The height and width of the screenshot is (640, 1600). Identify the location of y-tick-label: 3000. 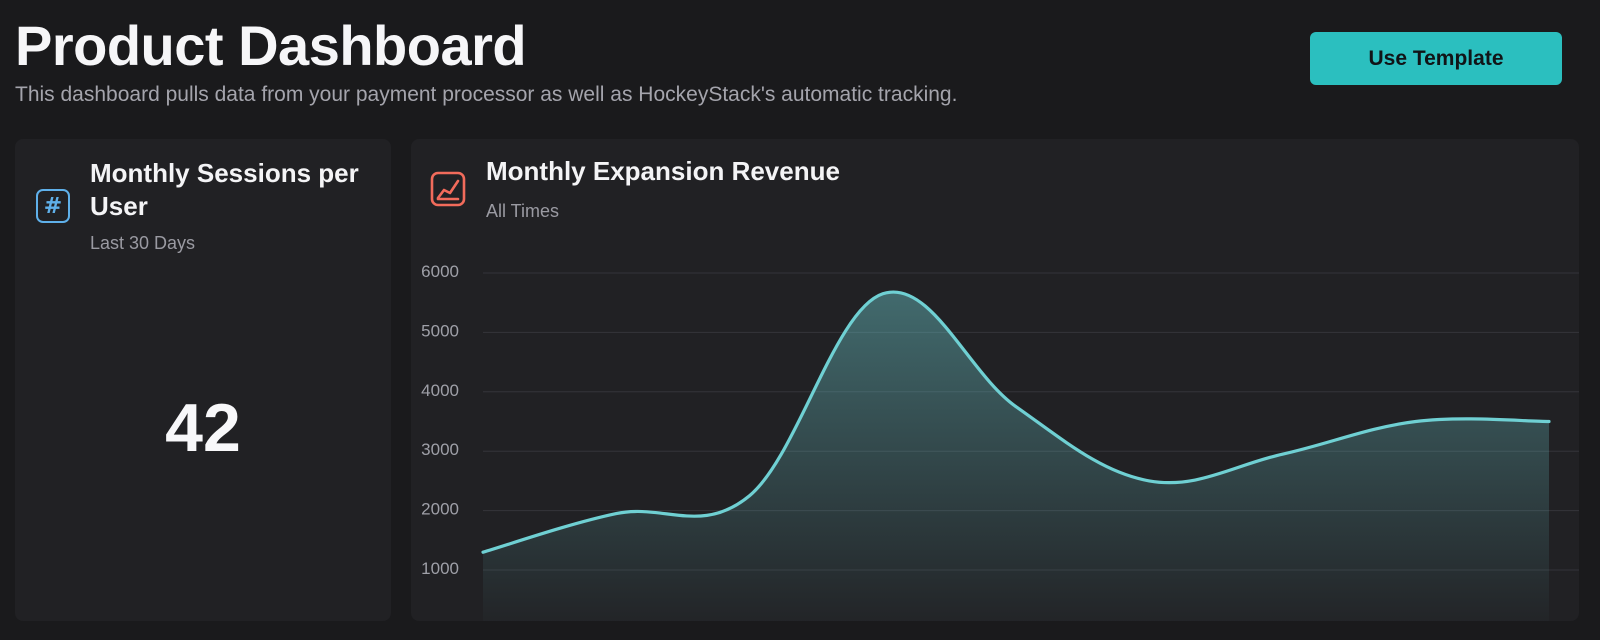
(440, 449).